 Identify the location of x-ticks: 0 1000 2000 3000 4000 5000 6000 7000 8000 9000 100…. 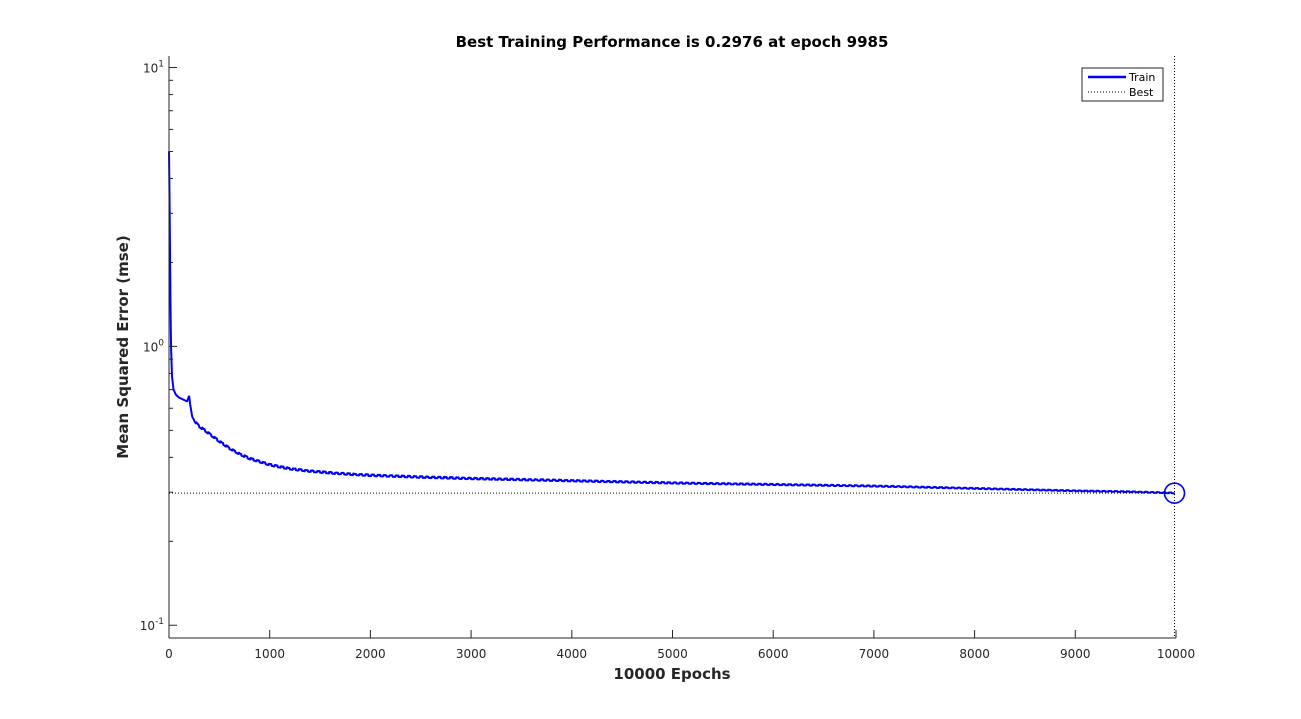
(680, 645).